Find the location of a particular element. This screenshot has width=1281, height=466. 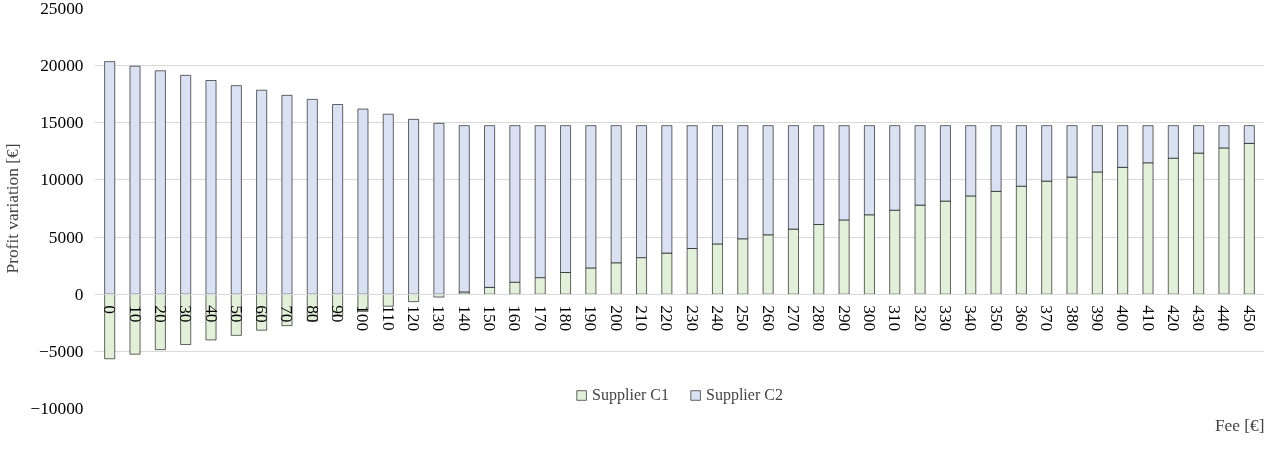

x-tick-label: 250 is located at coordinates (743, 318).